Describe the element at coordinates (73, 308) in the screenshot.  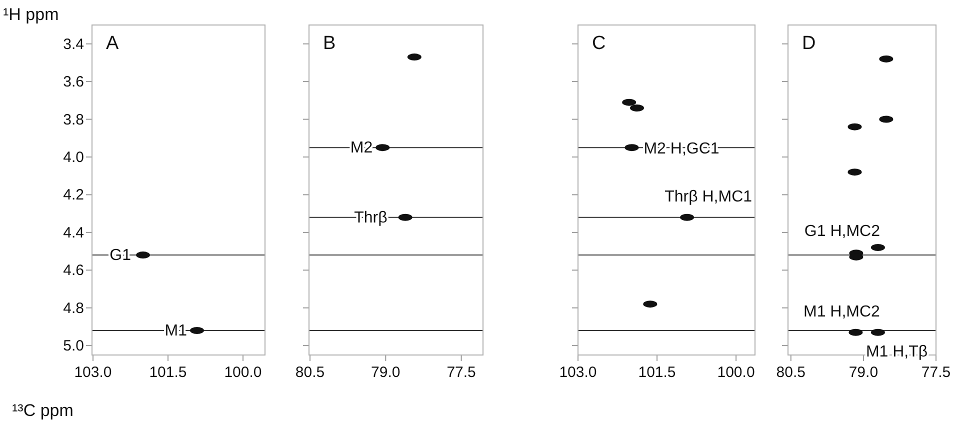
I see `y-tick-label: 4.8` at that location.